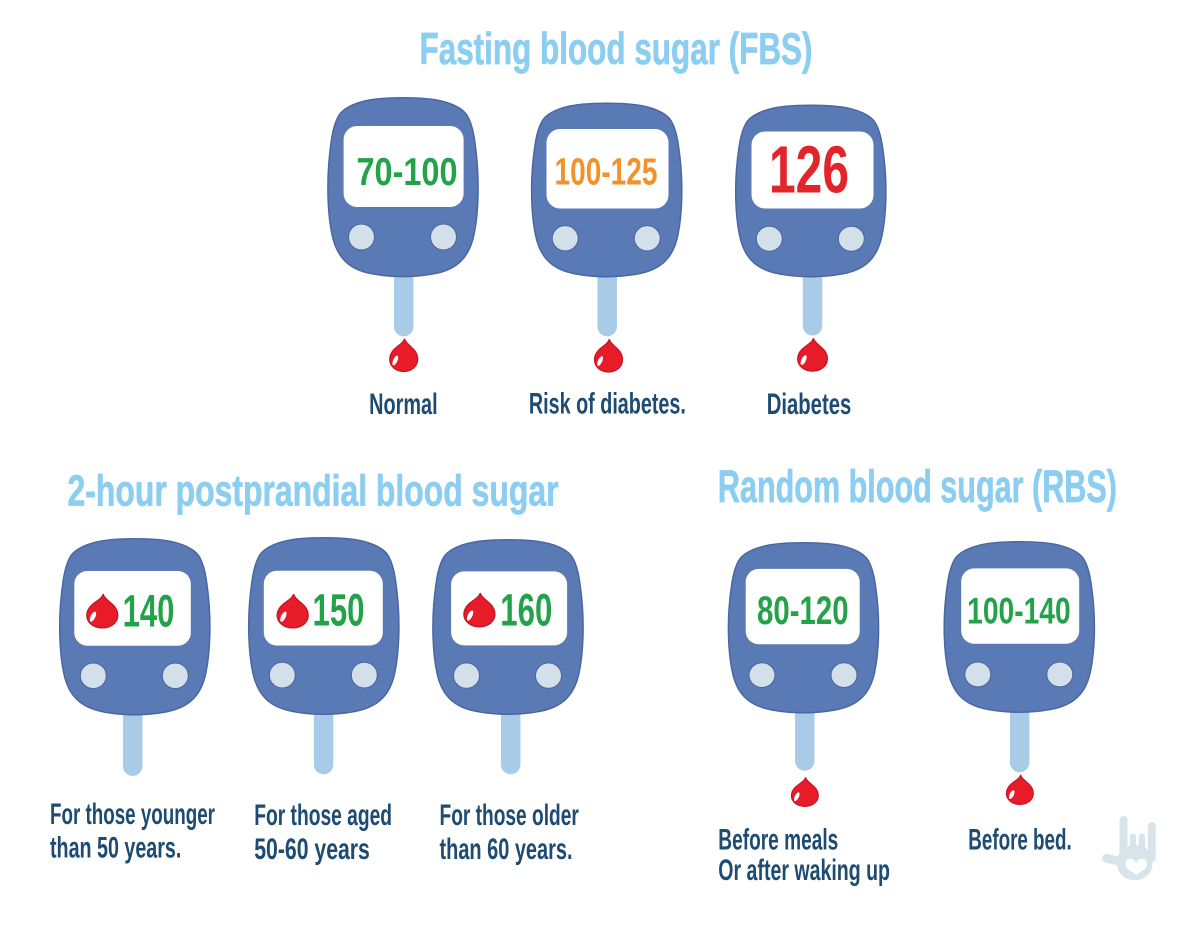  Describe the element at coordinates (115, 848) in the screenshot. I see `svg-text: than 50 years.` at that location.